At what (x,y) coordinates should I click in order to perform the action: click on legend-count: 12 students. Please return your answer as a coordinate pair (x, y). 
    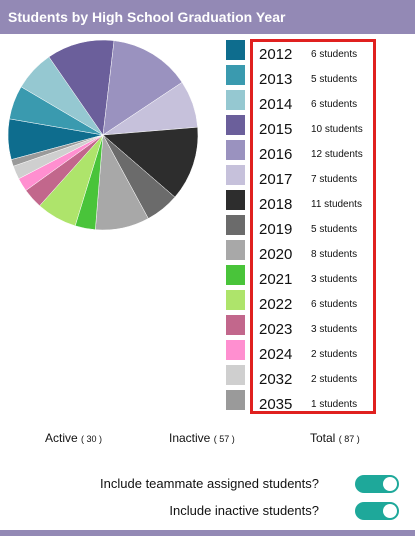
    Looking at the image, I should click on (337, 154).